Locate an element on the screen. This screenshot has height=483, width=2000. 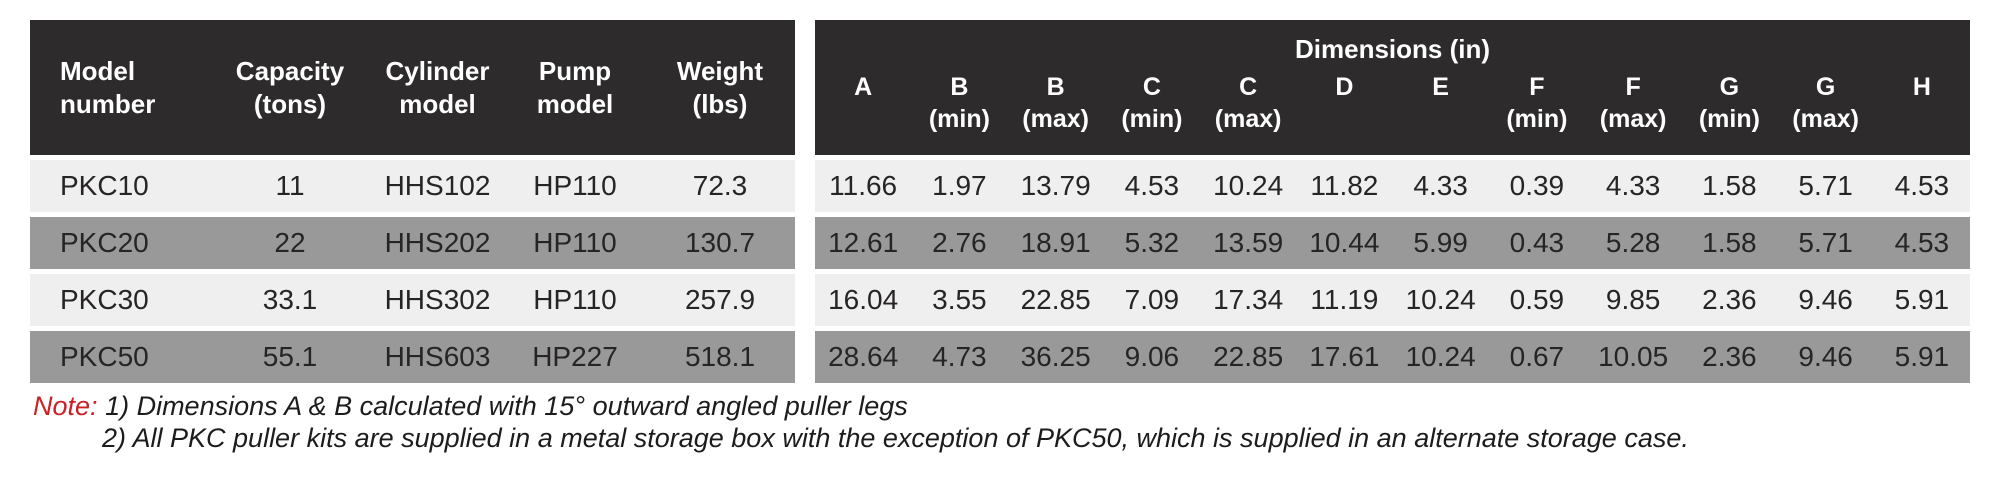
table-row: PKC50 55.1 HHS603 HP227 518.1 is located at coordinates (412, 357).